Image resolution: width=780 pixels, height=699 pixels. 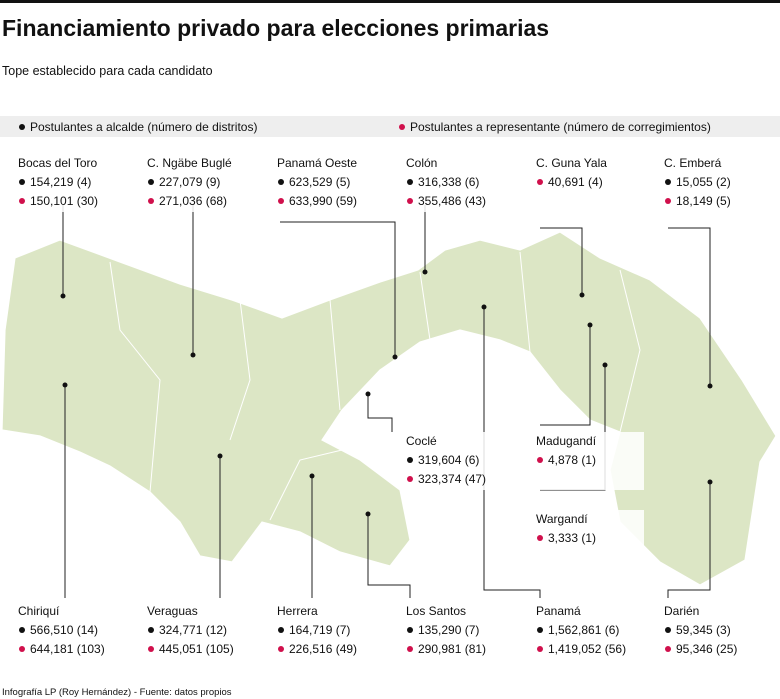 What do you see at coordinates (172, 611) in the screenshot?
I see `region-name: Veraguas` at bounding box center [172, 611].